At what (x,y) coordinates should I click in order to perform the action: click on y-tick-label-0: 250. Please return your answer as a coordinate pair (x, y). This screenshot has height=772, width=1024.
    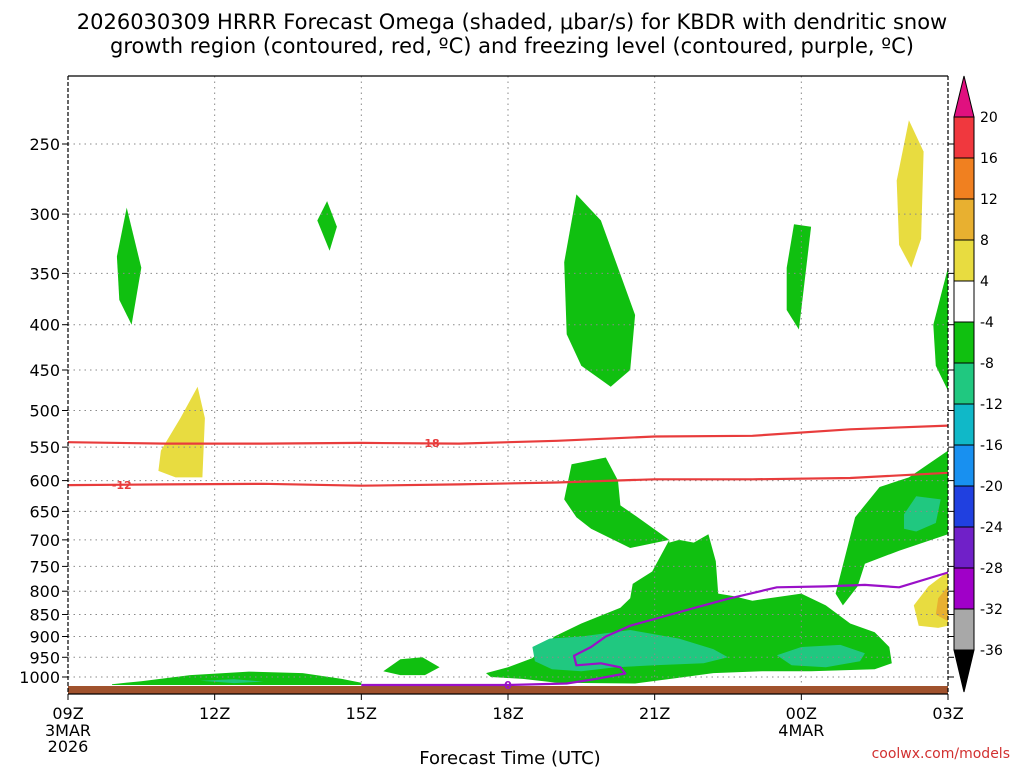
    Looking at the image, I should click on (44, 144).